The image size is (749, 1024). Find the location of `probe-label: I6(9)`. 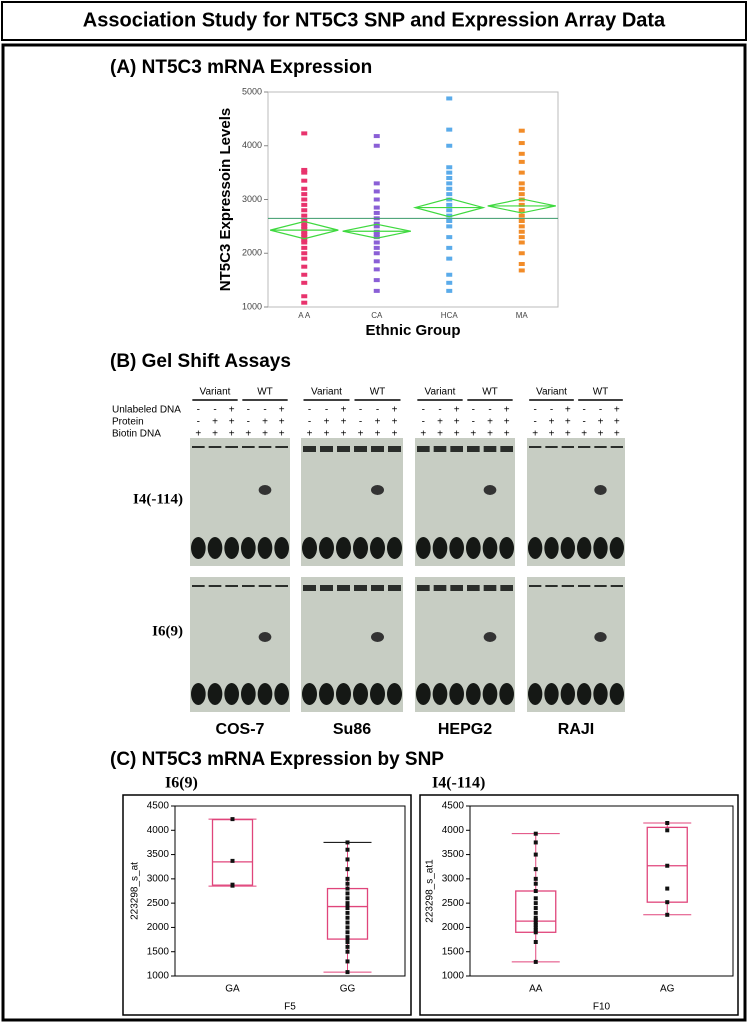

probe-label: I6(9) is located at coordinates (167, 631).